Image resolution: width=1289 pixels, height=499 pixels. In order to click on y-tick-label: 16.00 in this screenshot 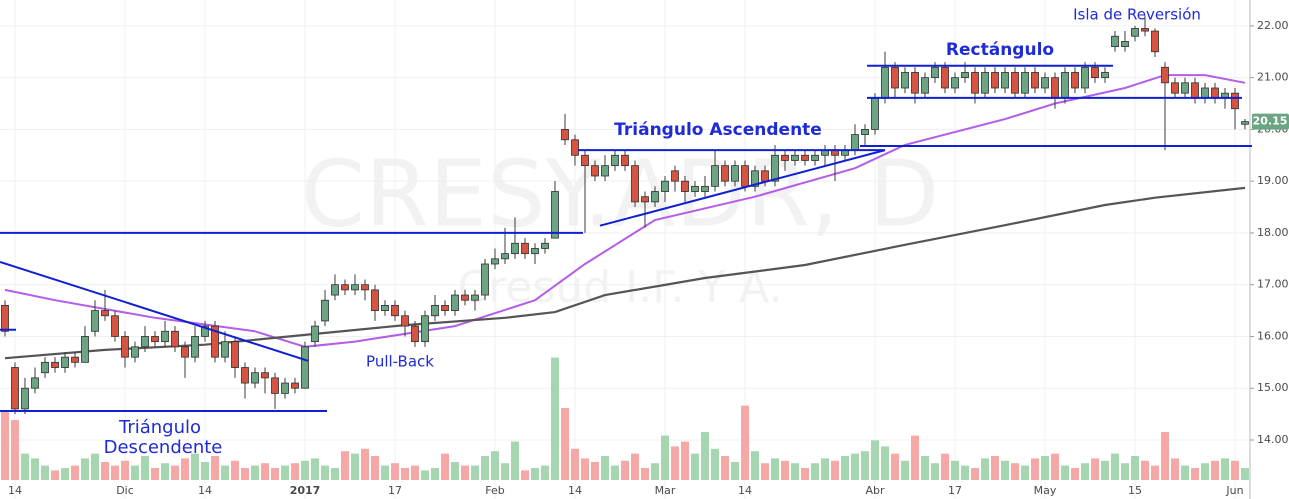, I will do `click(1273, 335)`.